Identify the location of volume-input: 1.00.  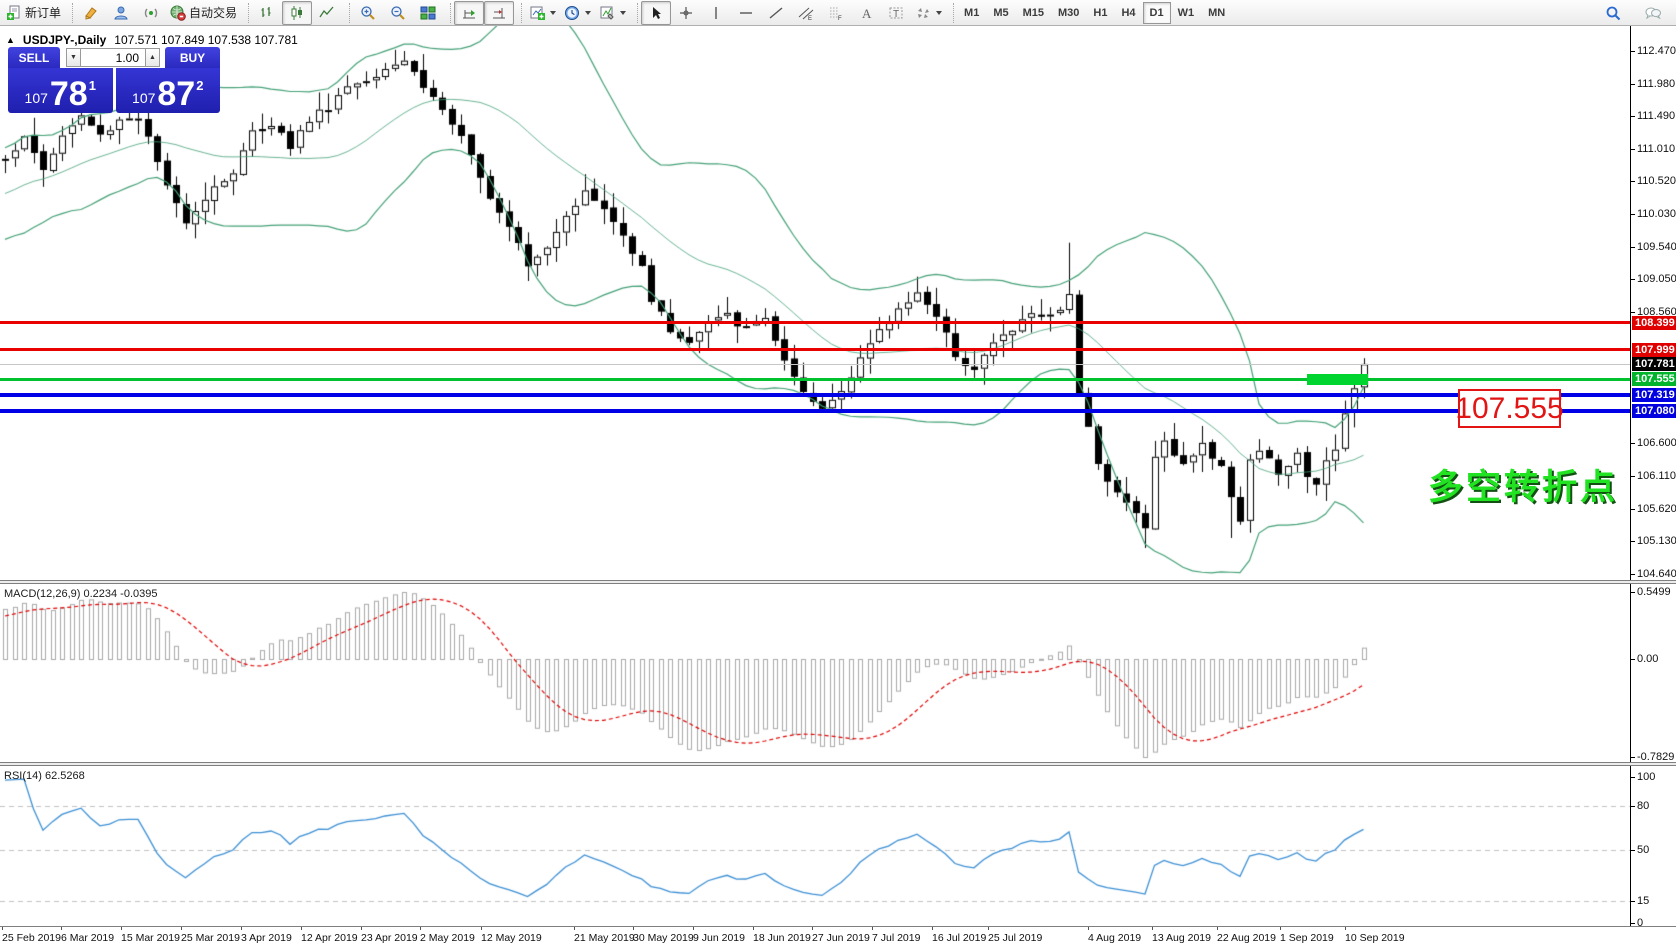
(113, 57).